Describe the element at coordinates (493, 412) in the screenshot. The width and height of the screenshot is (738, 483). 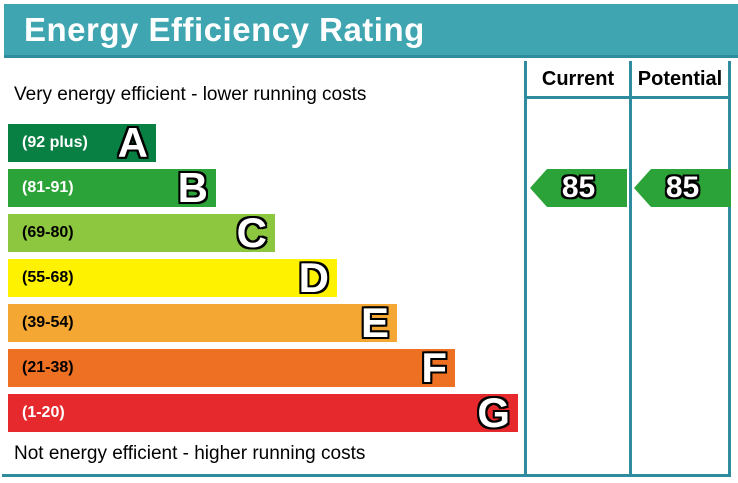
I see `band-letter-g: G` at that location.